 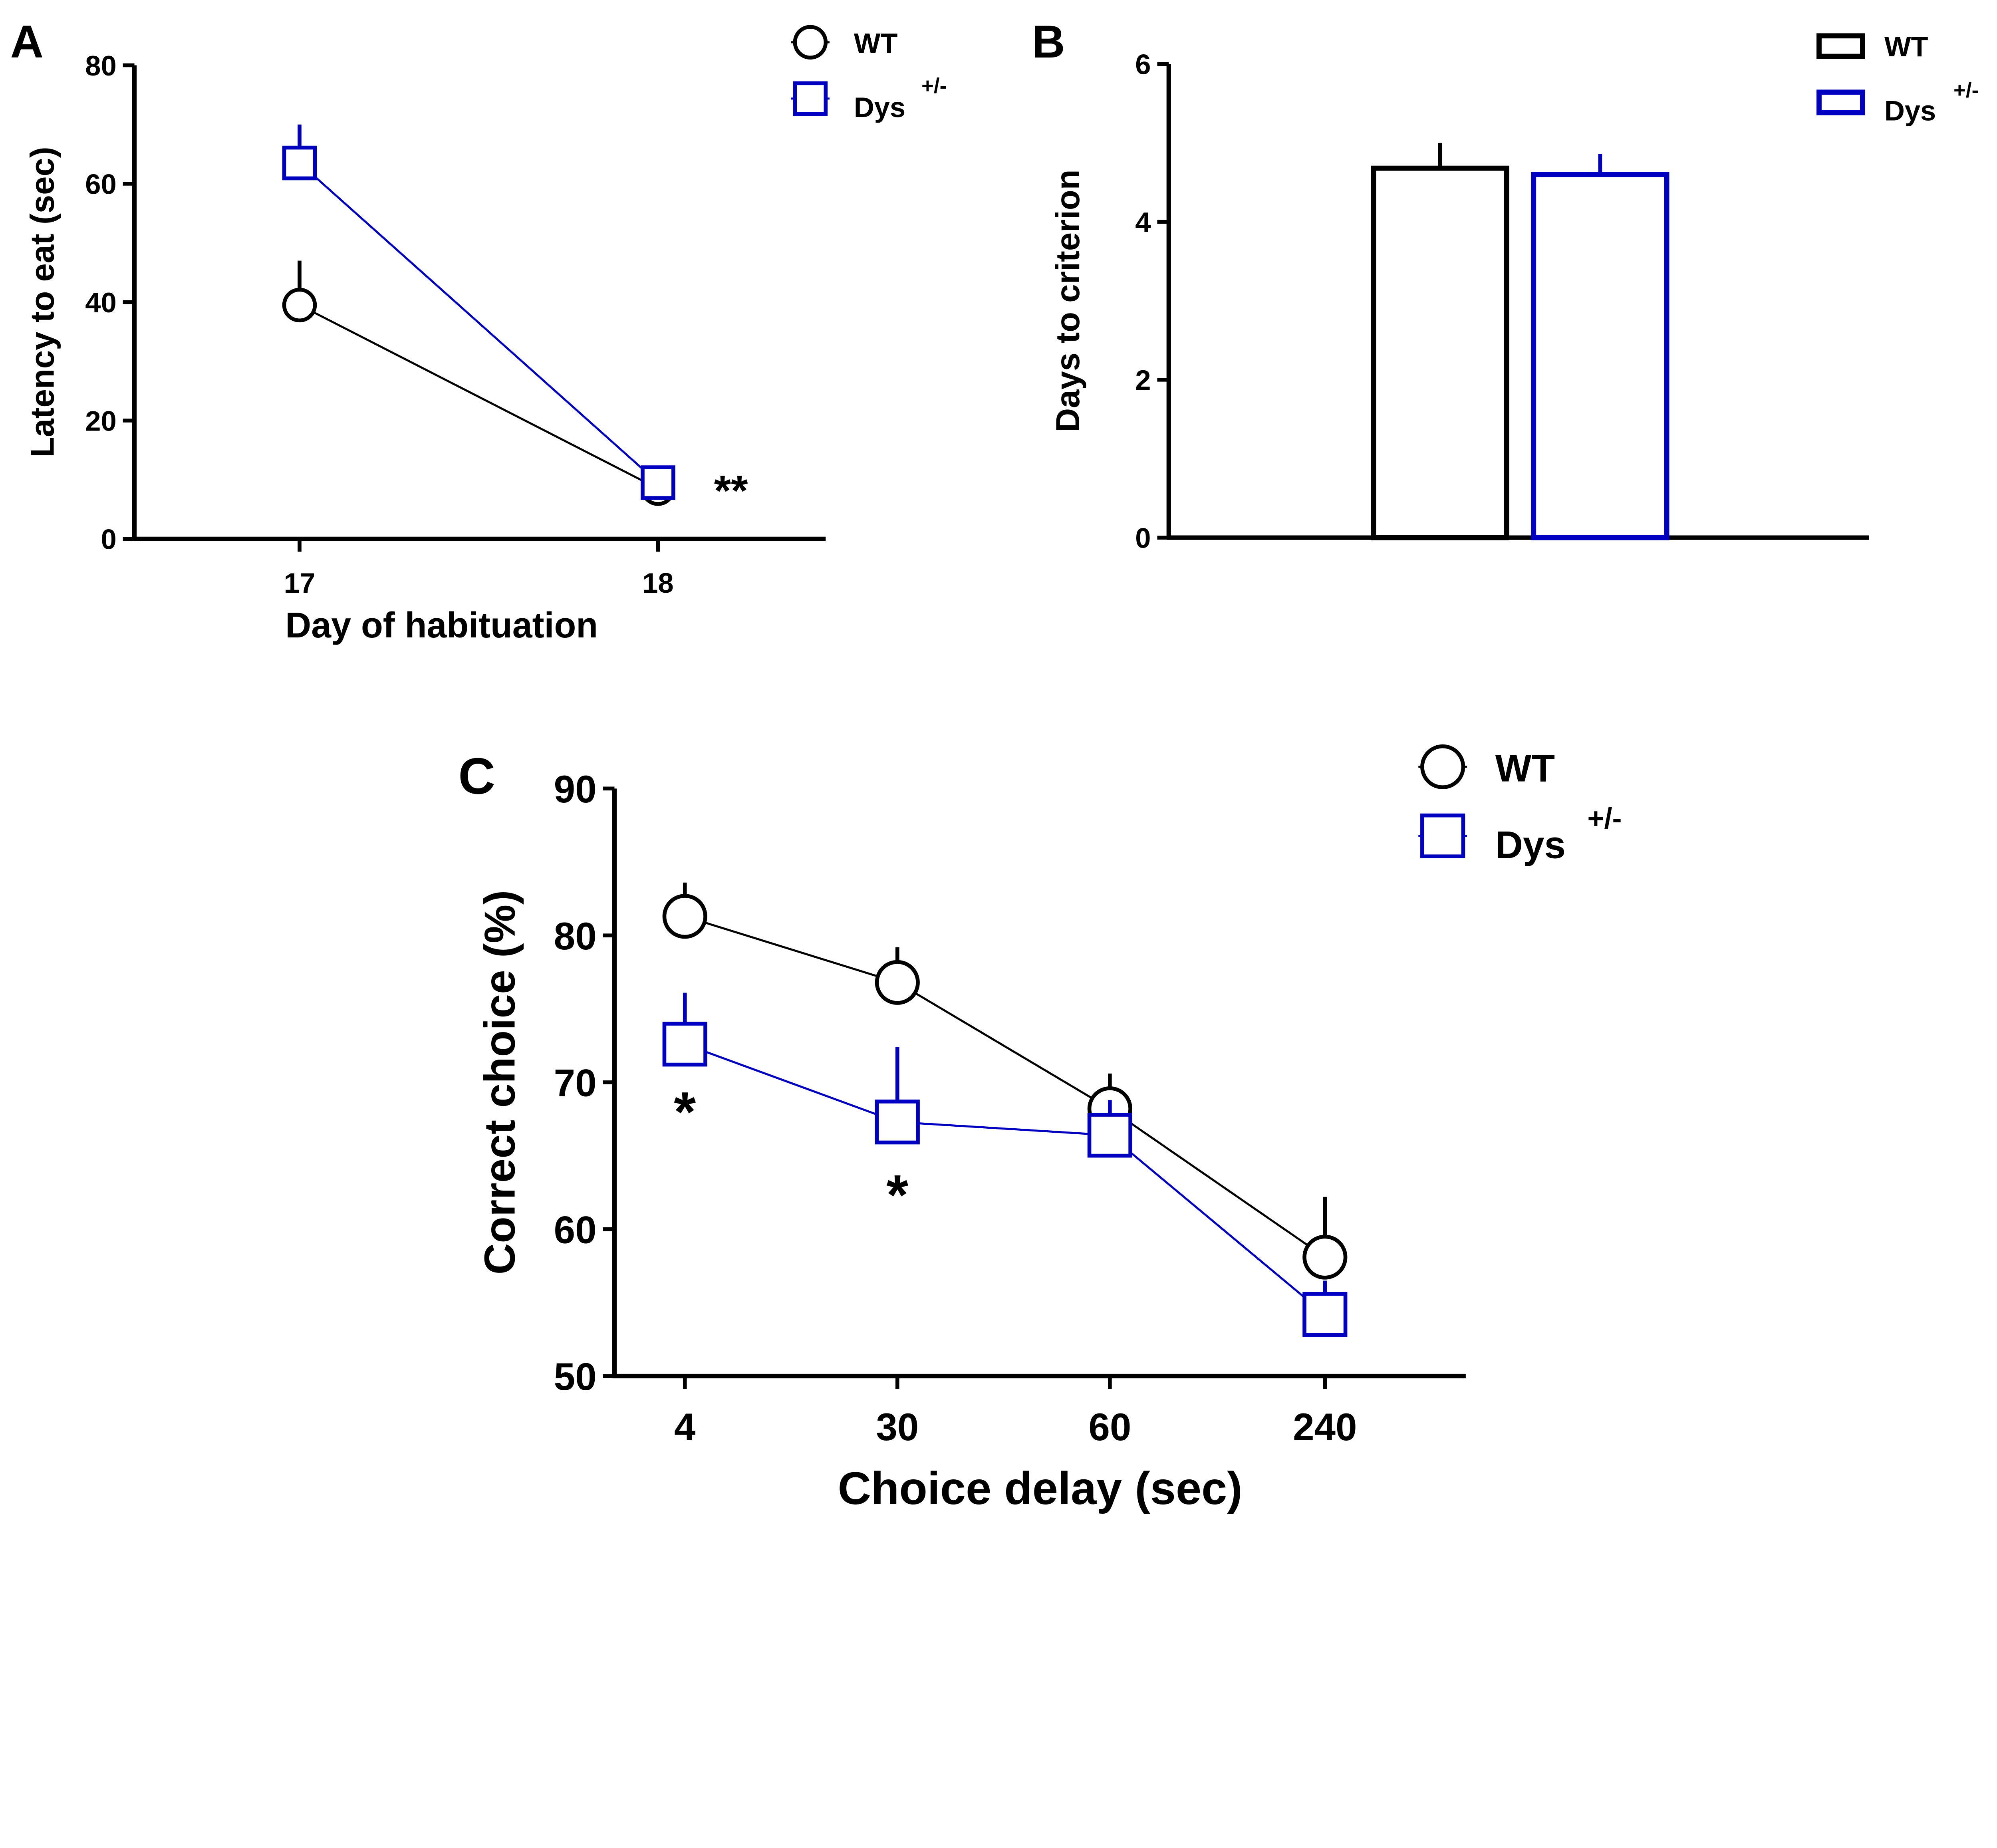 I want to click on panel-b: B 0 2 4 6 Days to criterion WT Dys +/-, so click(x=1505, y=285).